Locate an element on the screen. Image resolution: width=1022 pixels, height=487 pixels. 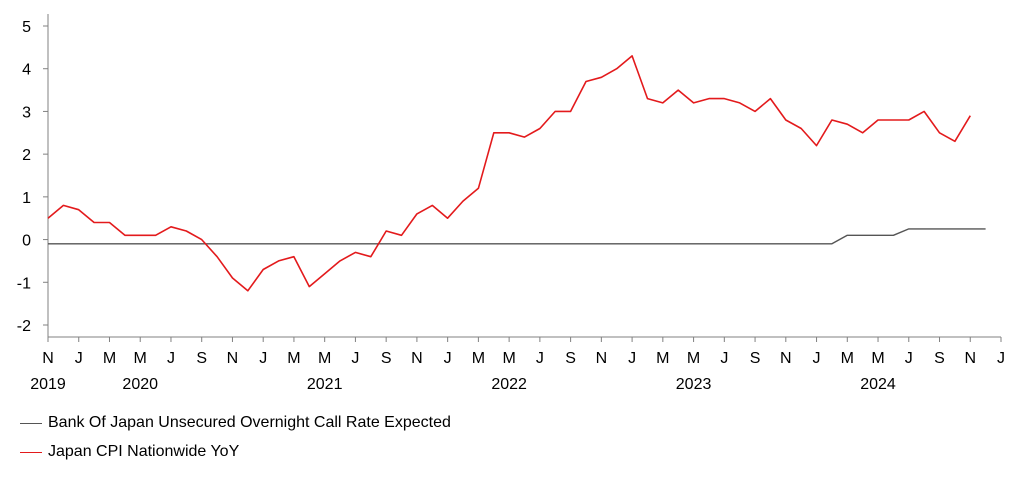
y-tick-label: 4 is located at coordinates (26, 70).